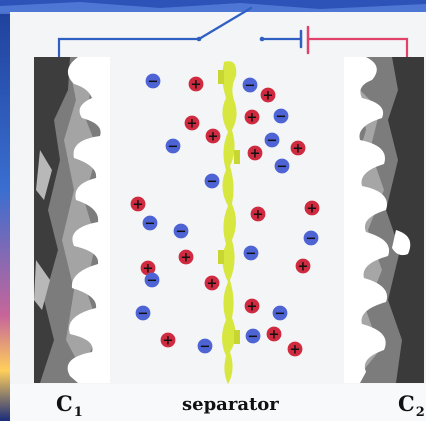 Image resolution: width=426 pixels, height=421 pixels. Describe the element at coordinates (64, 403) in the screenshot. I see `label-c1-letter: C` at that location.